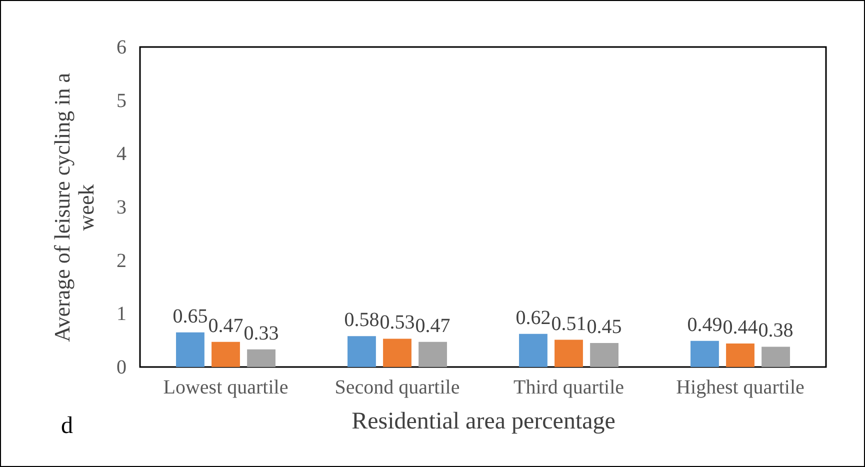 Image resolution: width=865 pixels, height=467 pixels. Describe the element at coordinates (568, 323) in the screenshot. I see `data-label: 0.51` at that location.